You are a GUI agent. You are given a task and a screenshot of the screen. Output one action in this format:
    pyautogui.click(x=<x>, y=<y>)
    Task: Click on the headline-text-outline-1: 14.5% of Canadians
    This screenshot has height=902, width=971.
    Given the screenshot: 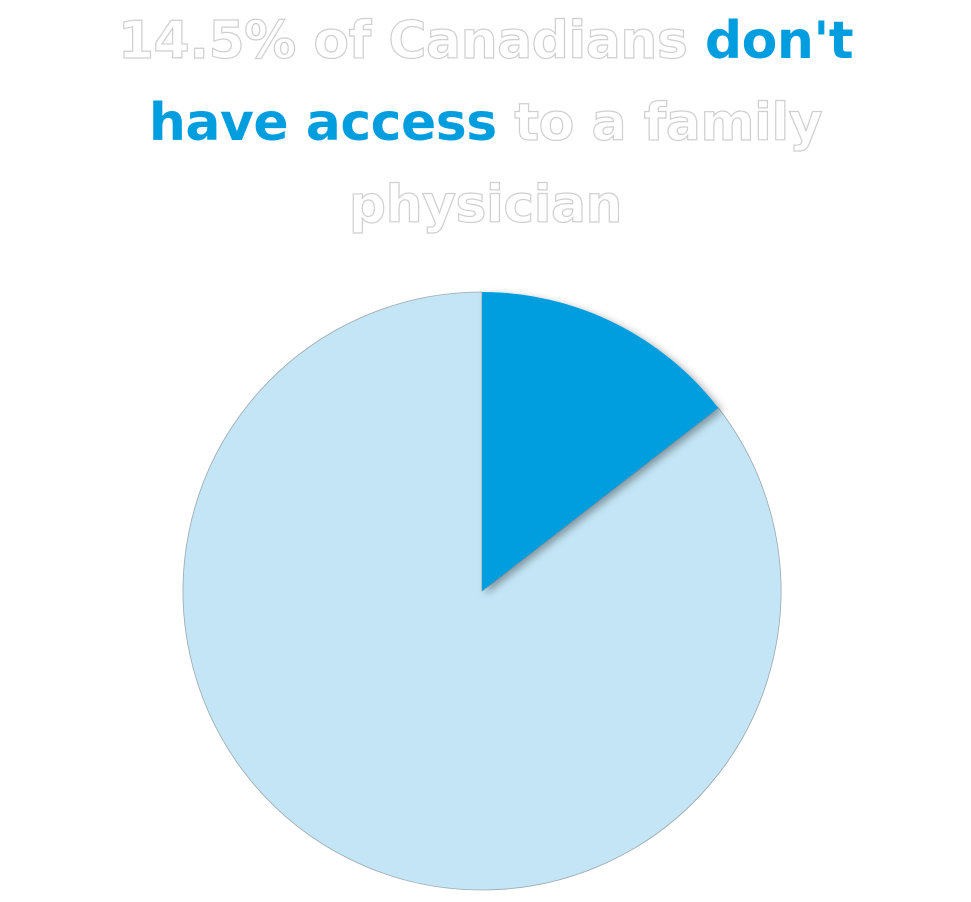 What is the action you would take?
    pyautogui.click(x=411, y=40)
    